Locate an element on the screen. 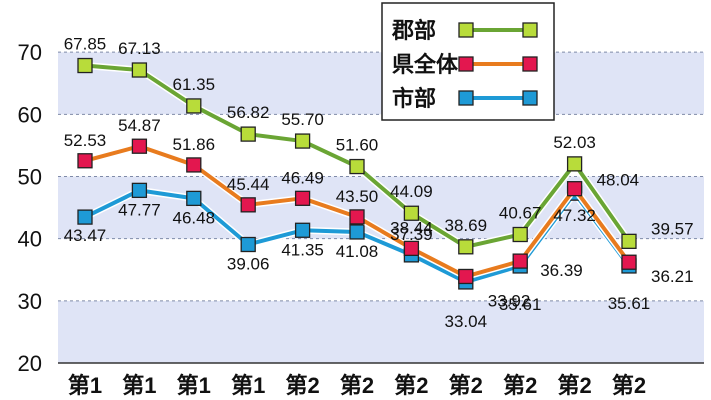 The image size is (711, 400). data-label: 38.44 is located at coordinates (411, 227).